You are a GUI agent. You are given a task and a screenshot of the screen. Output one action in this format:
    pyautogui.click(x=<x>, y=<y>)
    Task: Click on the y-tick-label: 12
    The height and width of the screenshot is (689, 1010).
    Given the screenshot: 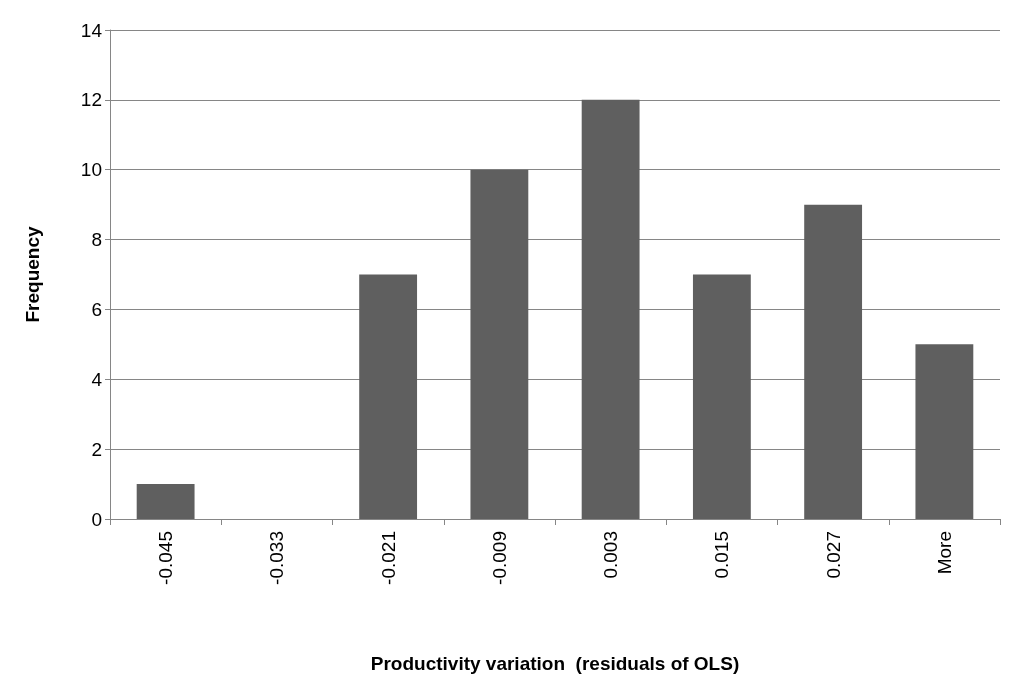 What is the action you would take?
    pyautogui.click(x=91, y=100)
    